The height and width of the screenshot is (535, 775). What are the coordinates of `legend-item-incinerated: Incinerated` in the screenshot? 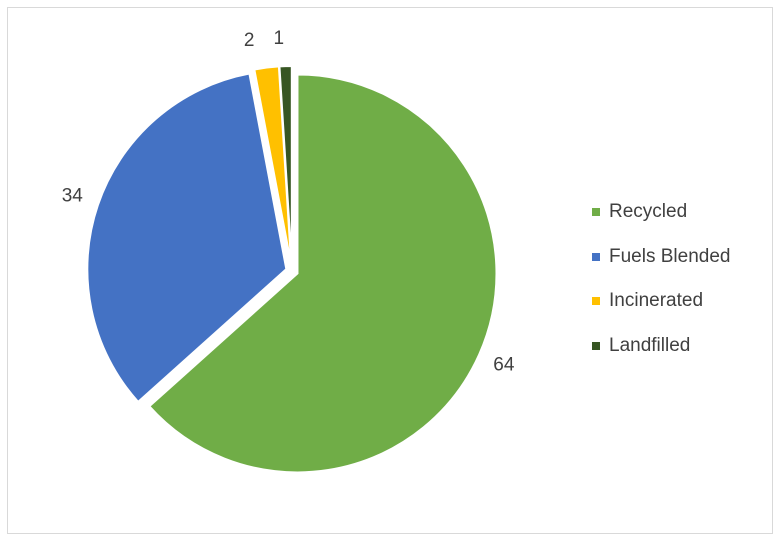 It's located at (661, 301).